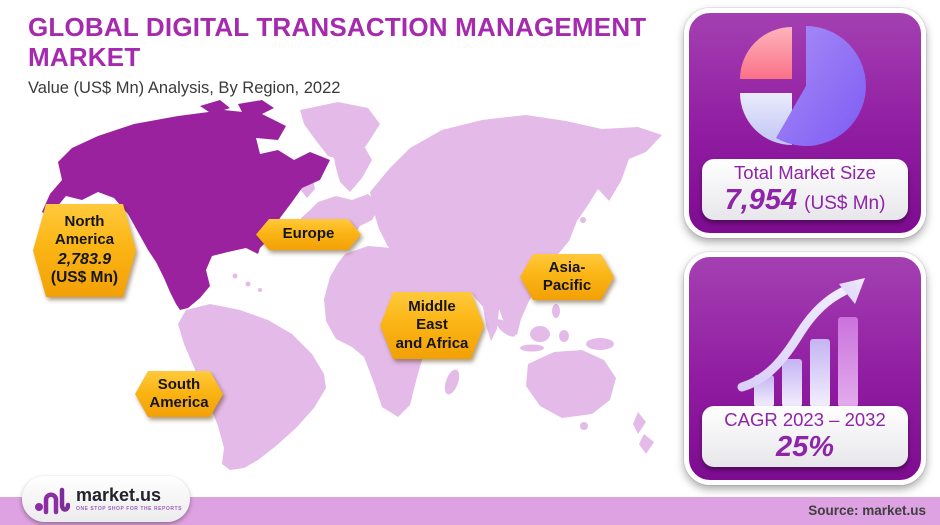  I want to click on asia-landmass, so click(516, 228).